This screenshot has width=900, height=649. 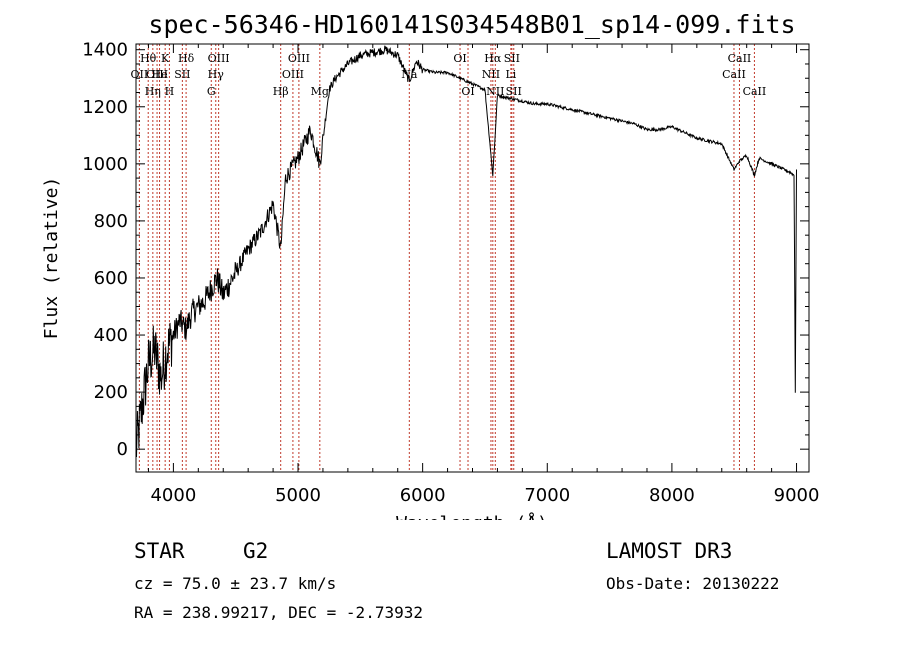 What do you see at coordinates (148, 58) in the screenshot?
I see `line-label: Hθ` at bounding box center [148, 58].